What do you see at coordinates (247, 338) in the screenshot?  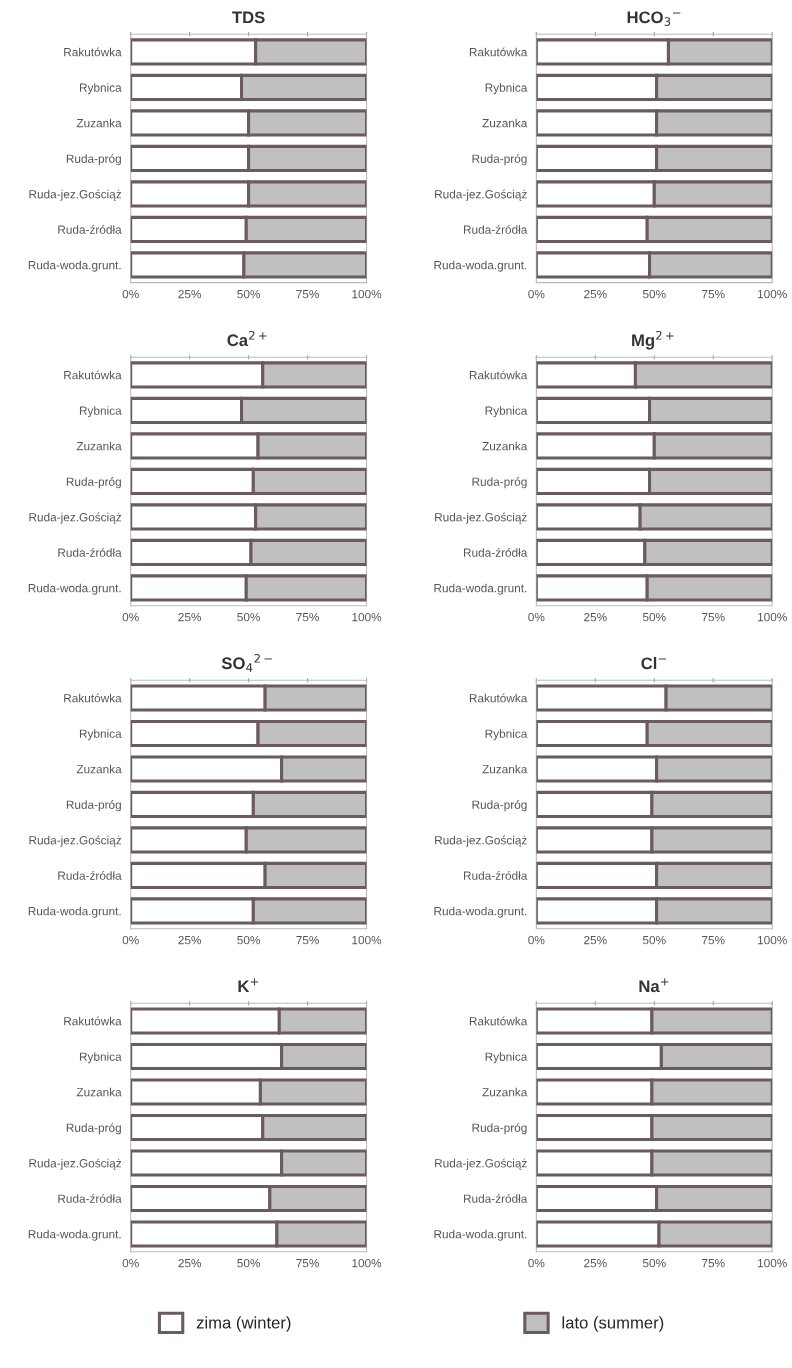 I see `chart-title: Ca$^{2+}$` at bounding box center [247, 338].